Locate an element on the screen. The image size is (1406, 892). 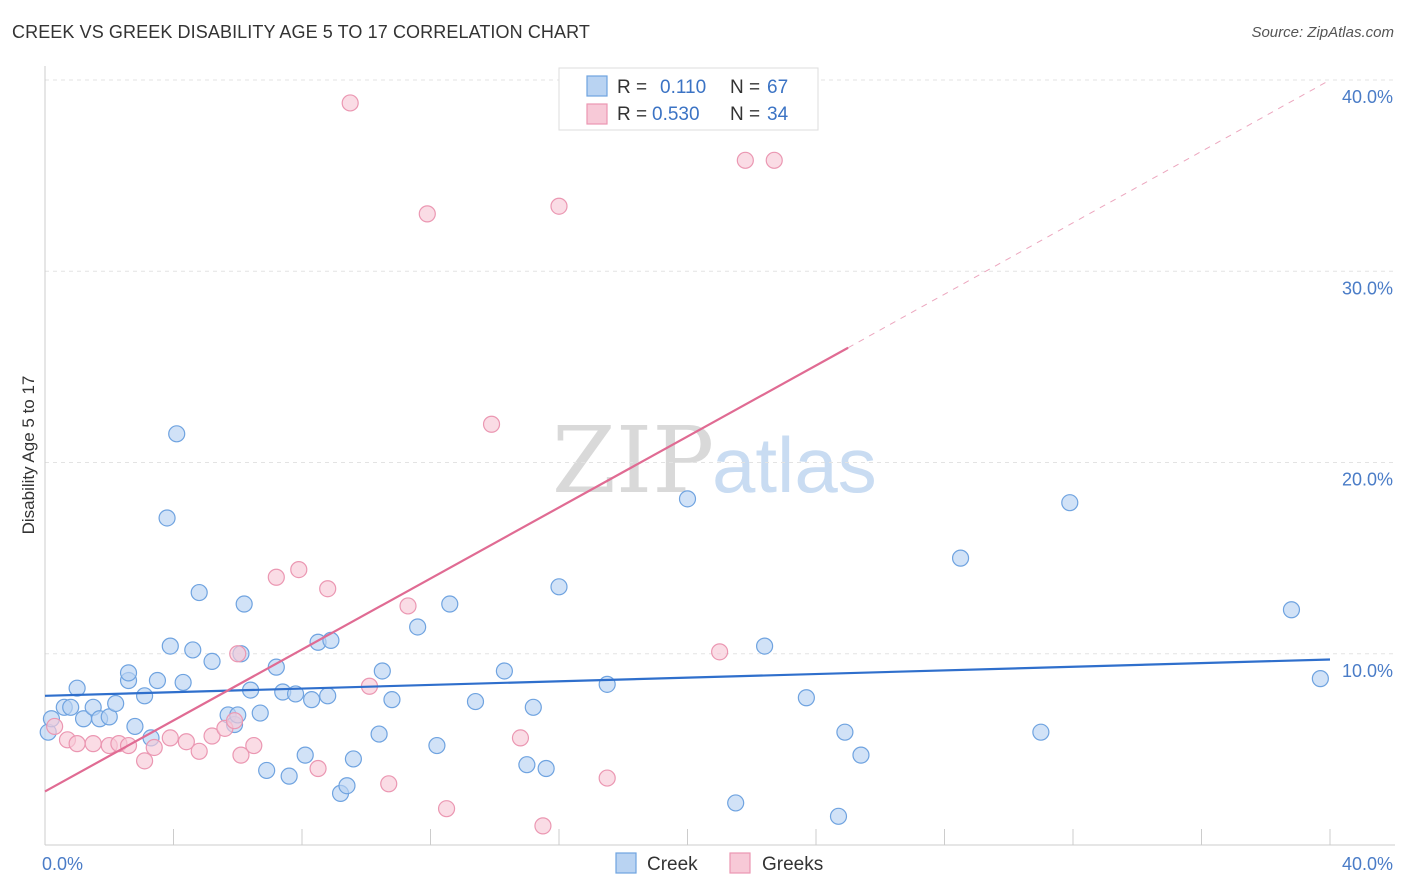
legend-greeks-label: Greeks is located at coordinates (792, 864).